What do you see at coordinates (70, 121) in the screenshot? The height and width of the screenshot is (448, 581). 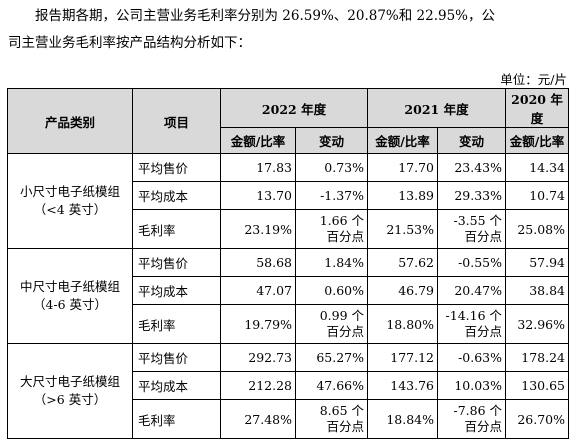 I see `header-category: 产品类别` at bounding box center [70, 121].